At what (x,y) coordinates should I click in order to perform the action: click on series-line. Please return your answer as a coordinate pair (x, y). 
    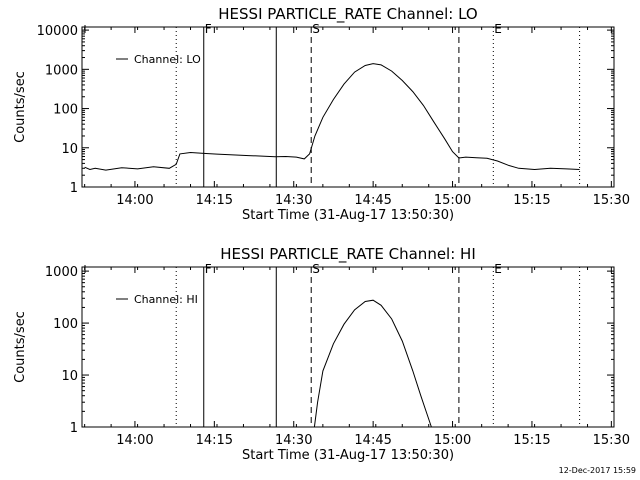
    Looking at the image, I should click on (372, 363).